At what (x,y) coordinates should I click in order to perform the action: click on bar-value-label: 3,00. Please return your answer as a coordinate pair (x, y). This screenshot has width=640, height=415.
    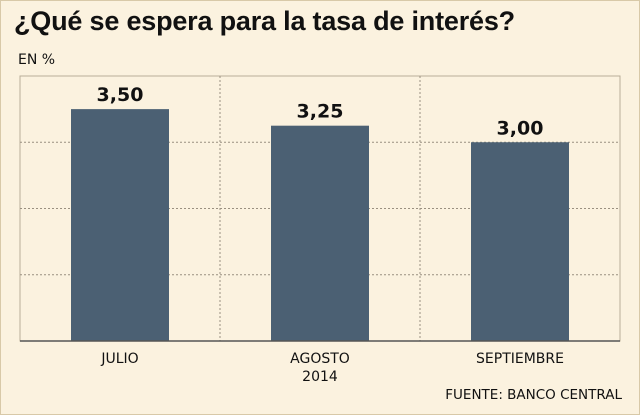
    Looking at the image, I should click on (520, 128).